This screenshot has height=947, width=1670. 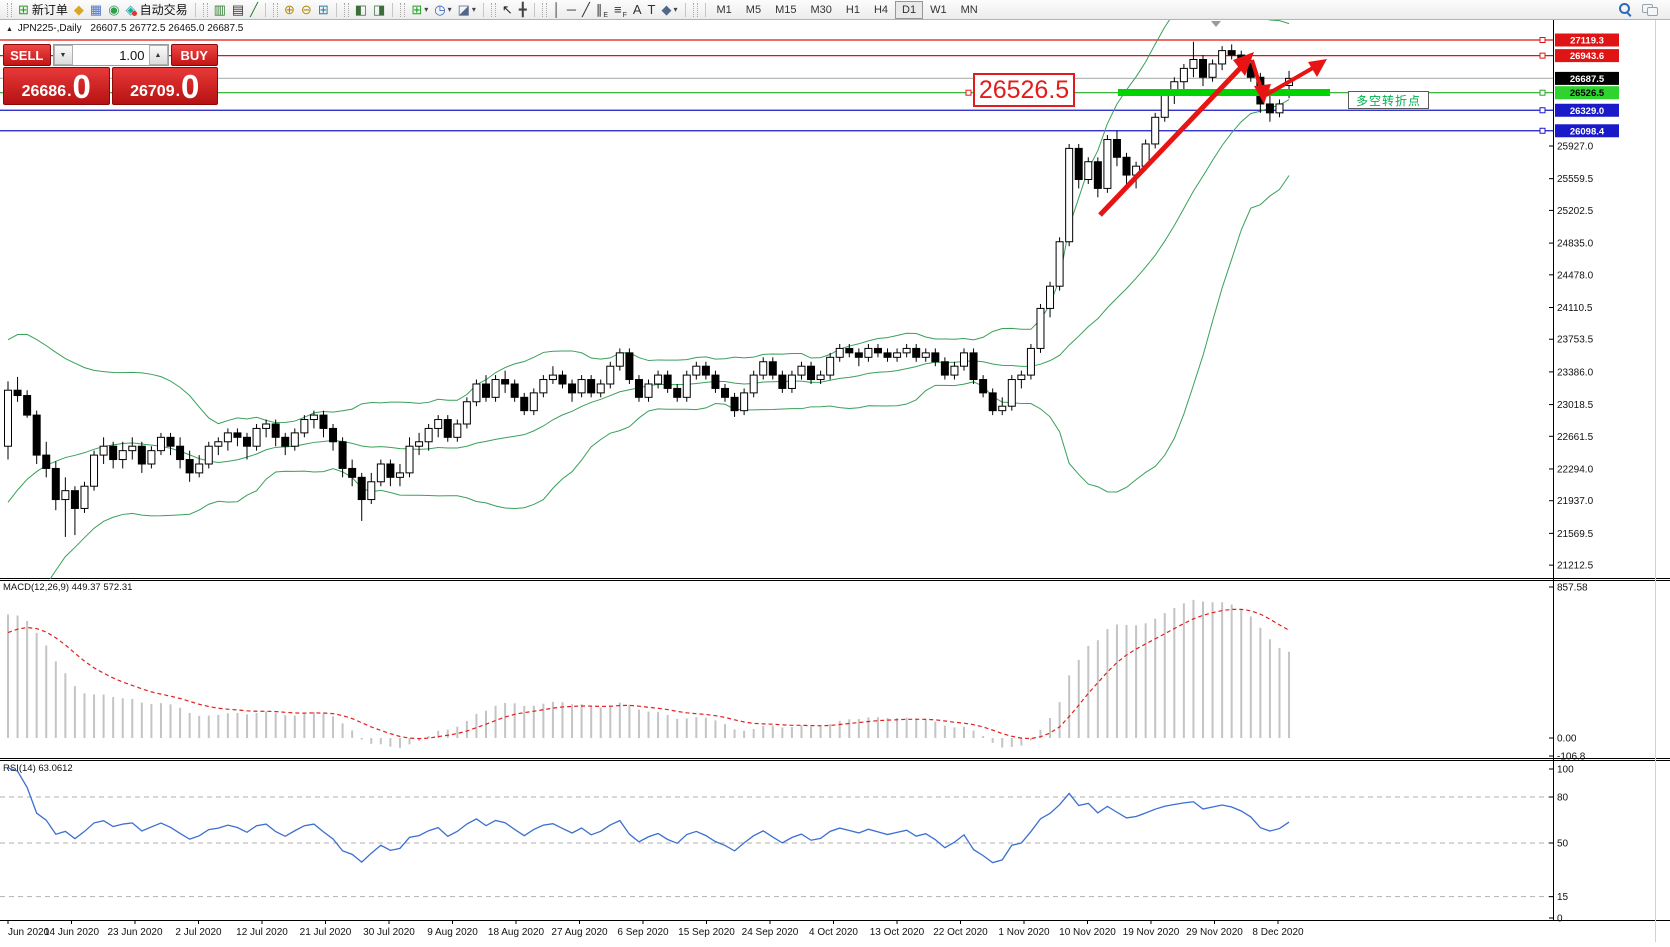 I want to click on data-window-icon: ▦, so click(x=96, y=10).